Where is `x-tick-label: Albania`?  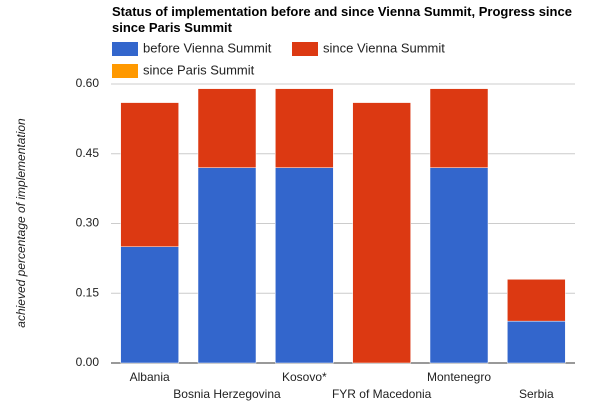 x-tick-label: Albania is located at coordinates (150, 377).